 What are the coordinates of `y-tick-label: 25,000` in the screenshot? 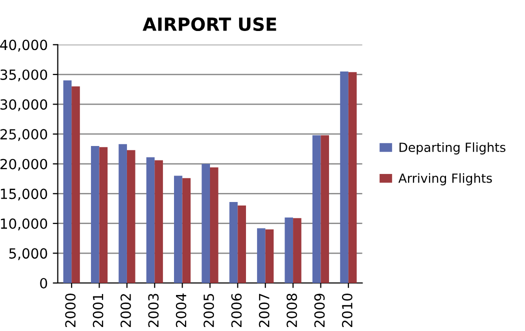 It's located at (24, 135).